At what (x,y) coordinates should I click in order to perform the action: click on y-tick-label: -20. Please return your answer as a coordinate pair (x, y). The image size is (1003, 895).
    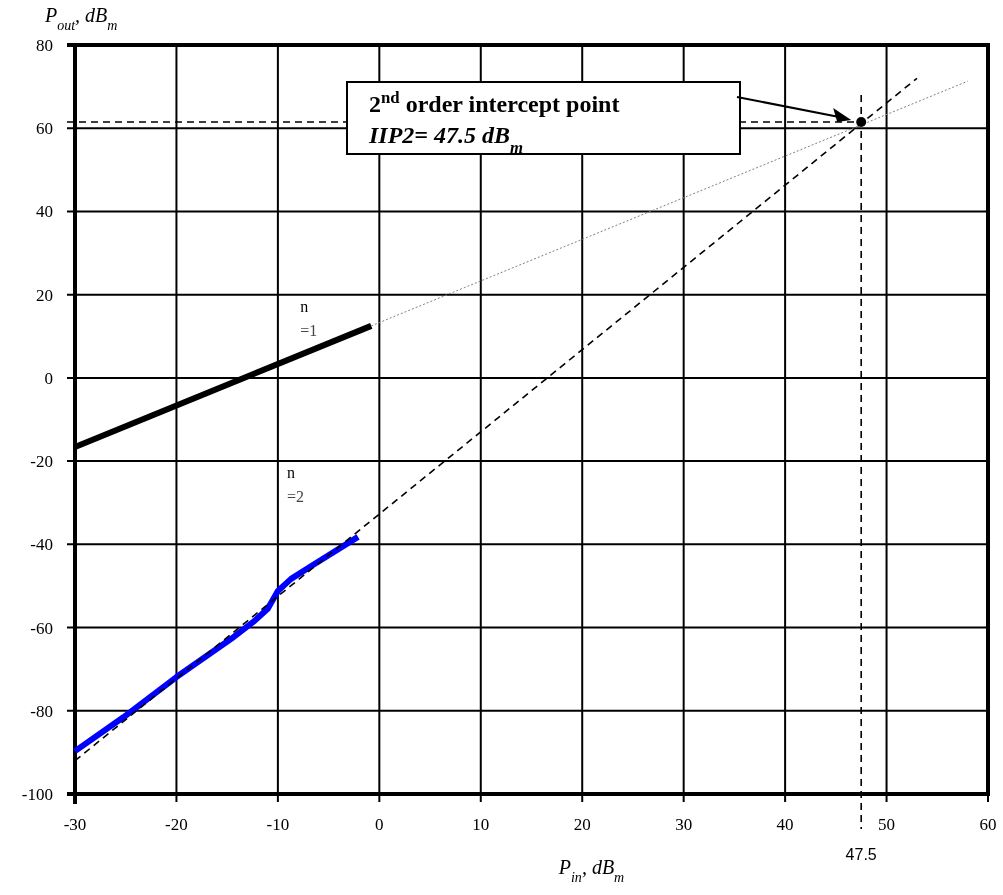
    Looking at the image, I should click on (41, 462).